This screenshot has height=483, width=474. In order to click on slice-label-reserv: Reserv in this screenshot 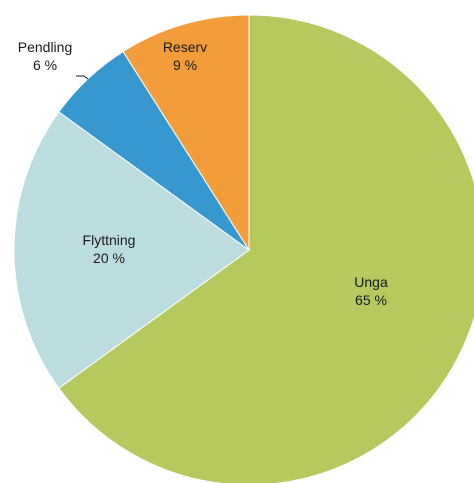, I will do `click(185, 47)`.